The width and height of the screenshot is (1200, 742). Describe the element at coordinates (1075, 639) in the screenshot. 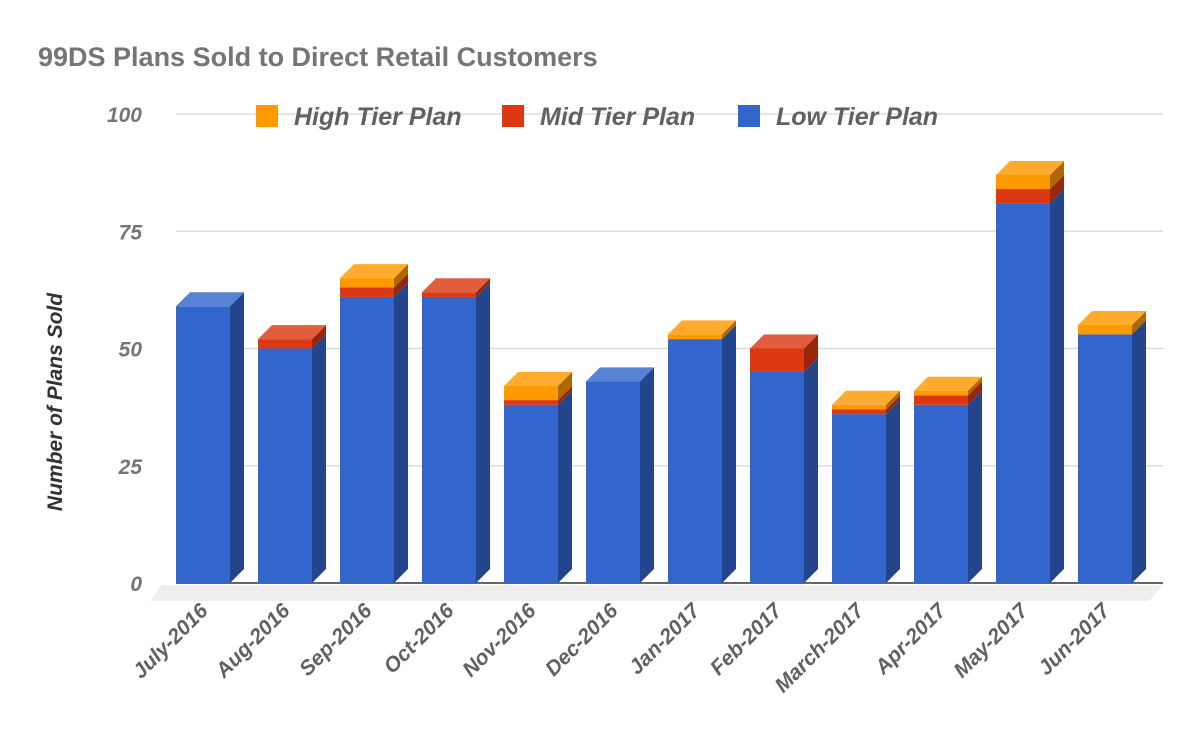

I see `x-tick-label: Jun-2017` at that location.